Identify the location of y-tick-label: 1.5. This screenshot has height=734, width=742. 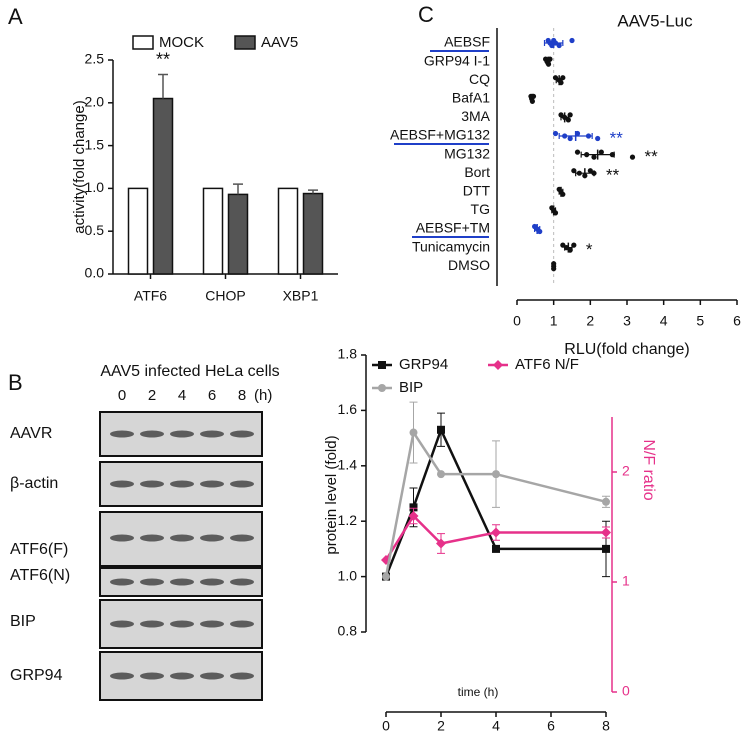
(95, 144).